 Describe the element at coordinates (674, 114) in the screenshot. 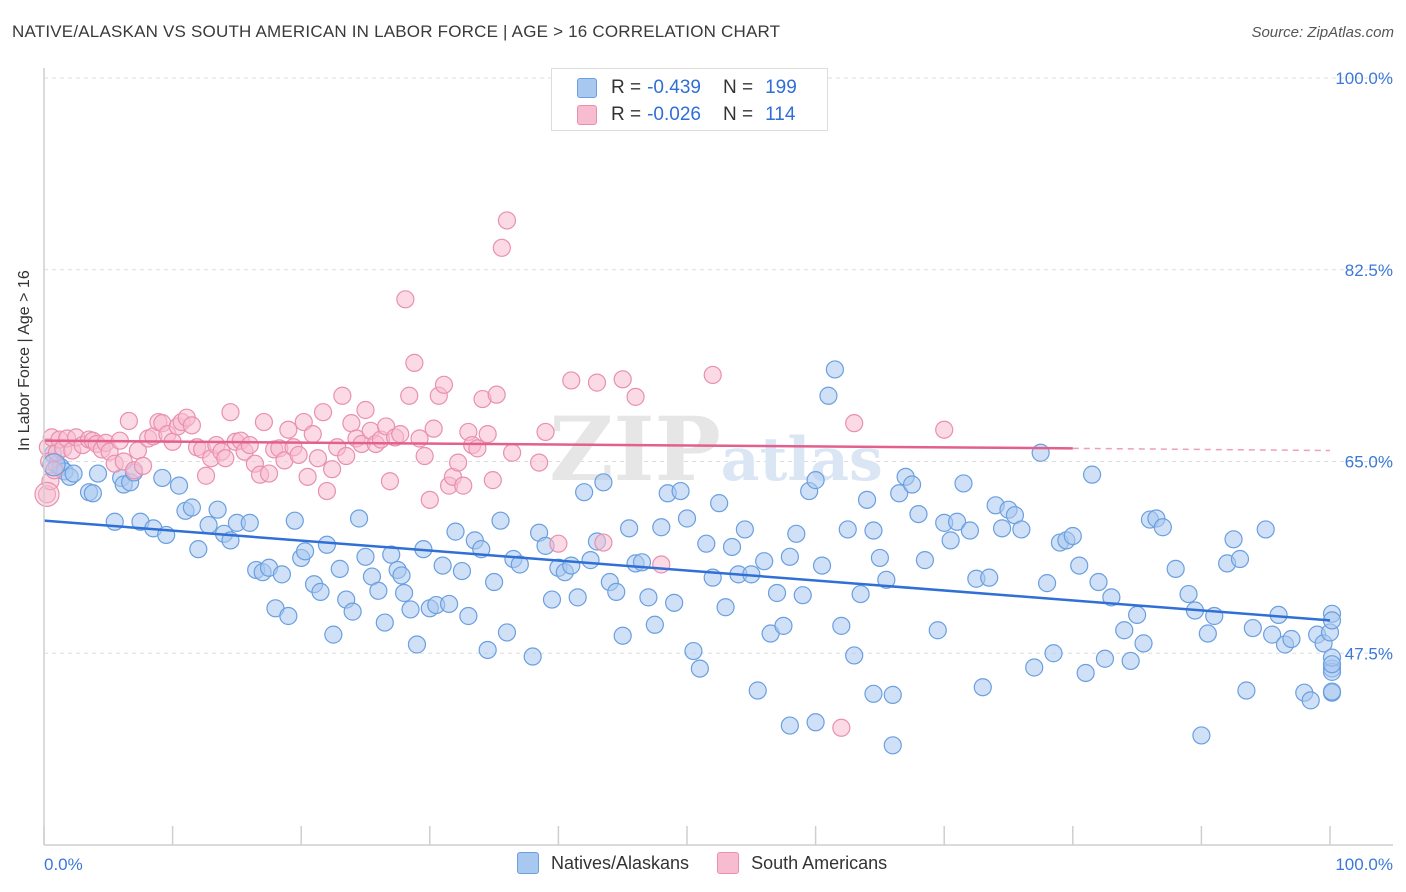

I see `r-value: -0.026` at that location.